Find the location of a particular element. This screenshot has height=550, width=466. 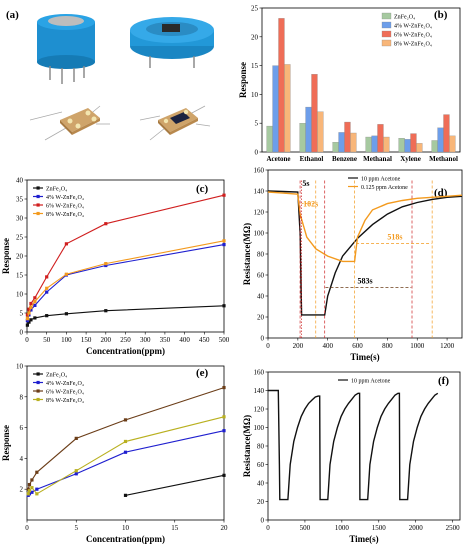

y-tick-label: 140 is located at coordinates (259, 391).